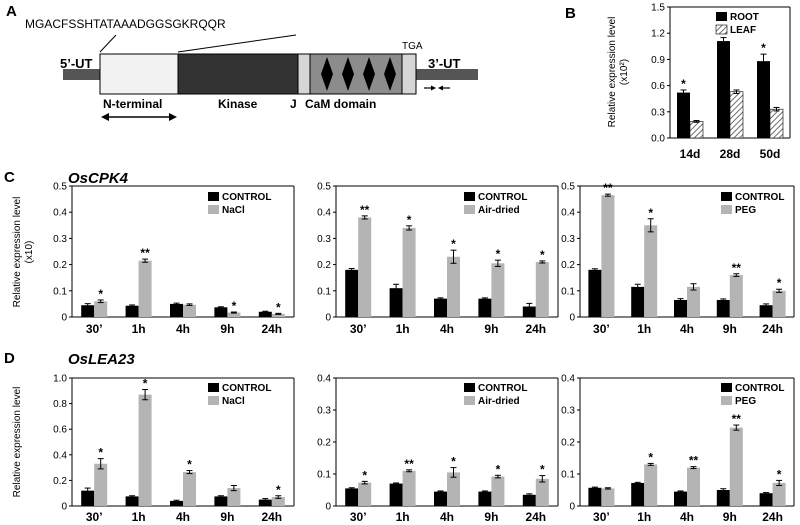 The image size is (800, 525). I want to click on bar-root, so click(763, 99).